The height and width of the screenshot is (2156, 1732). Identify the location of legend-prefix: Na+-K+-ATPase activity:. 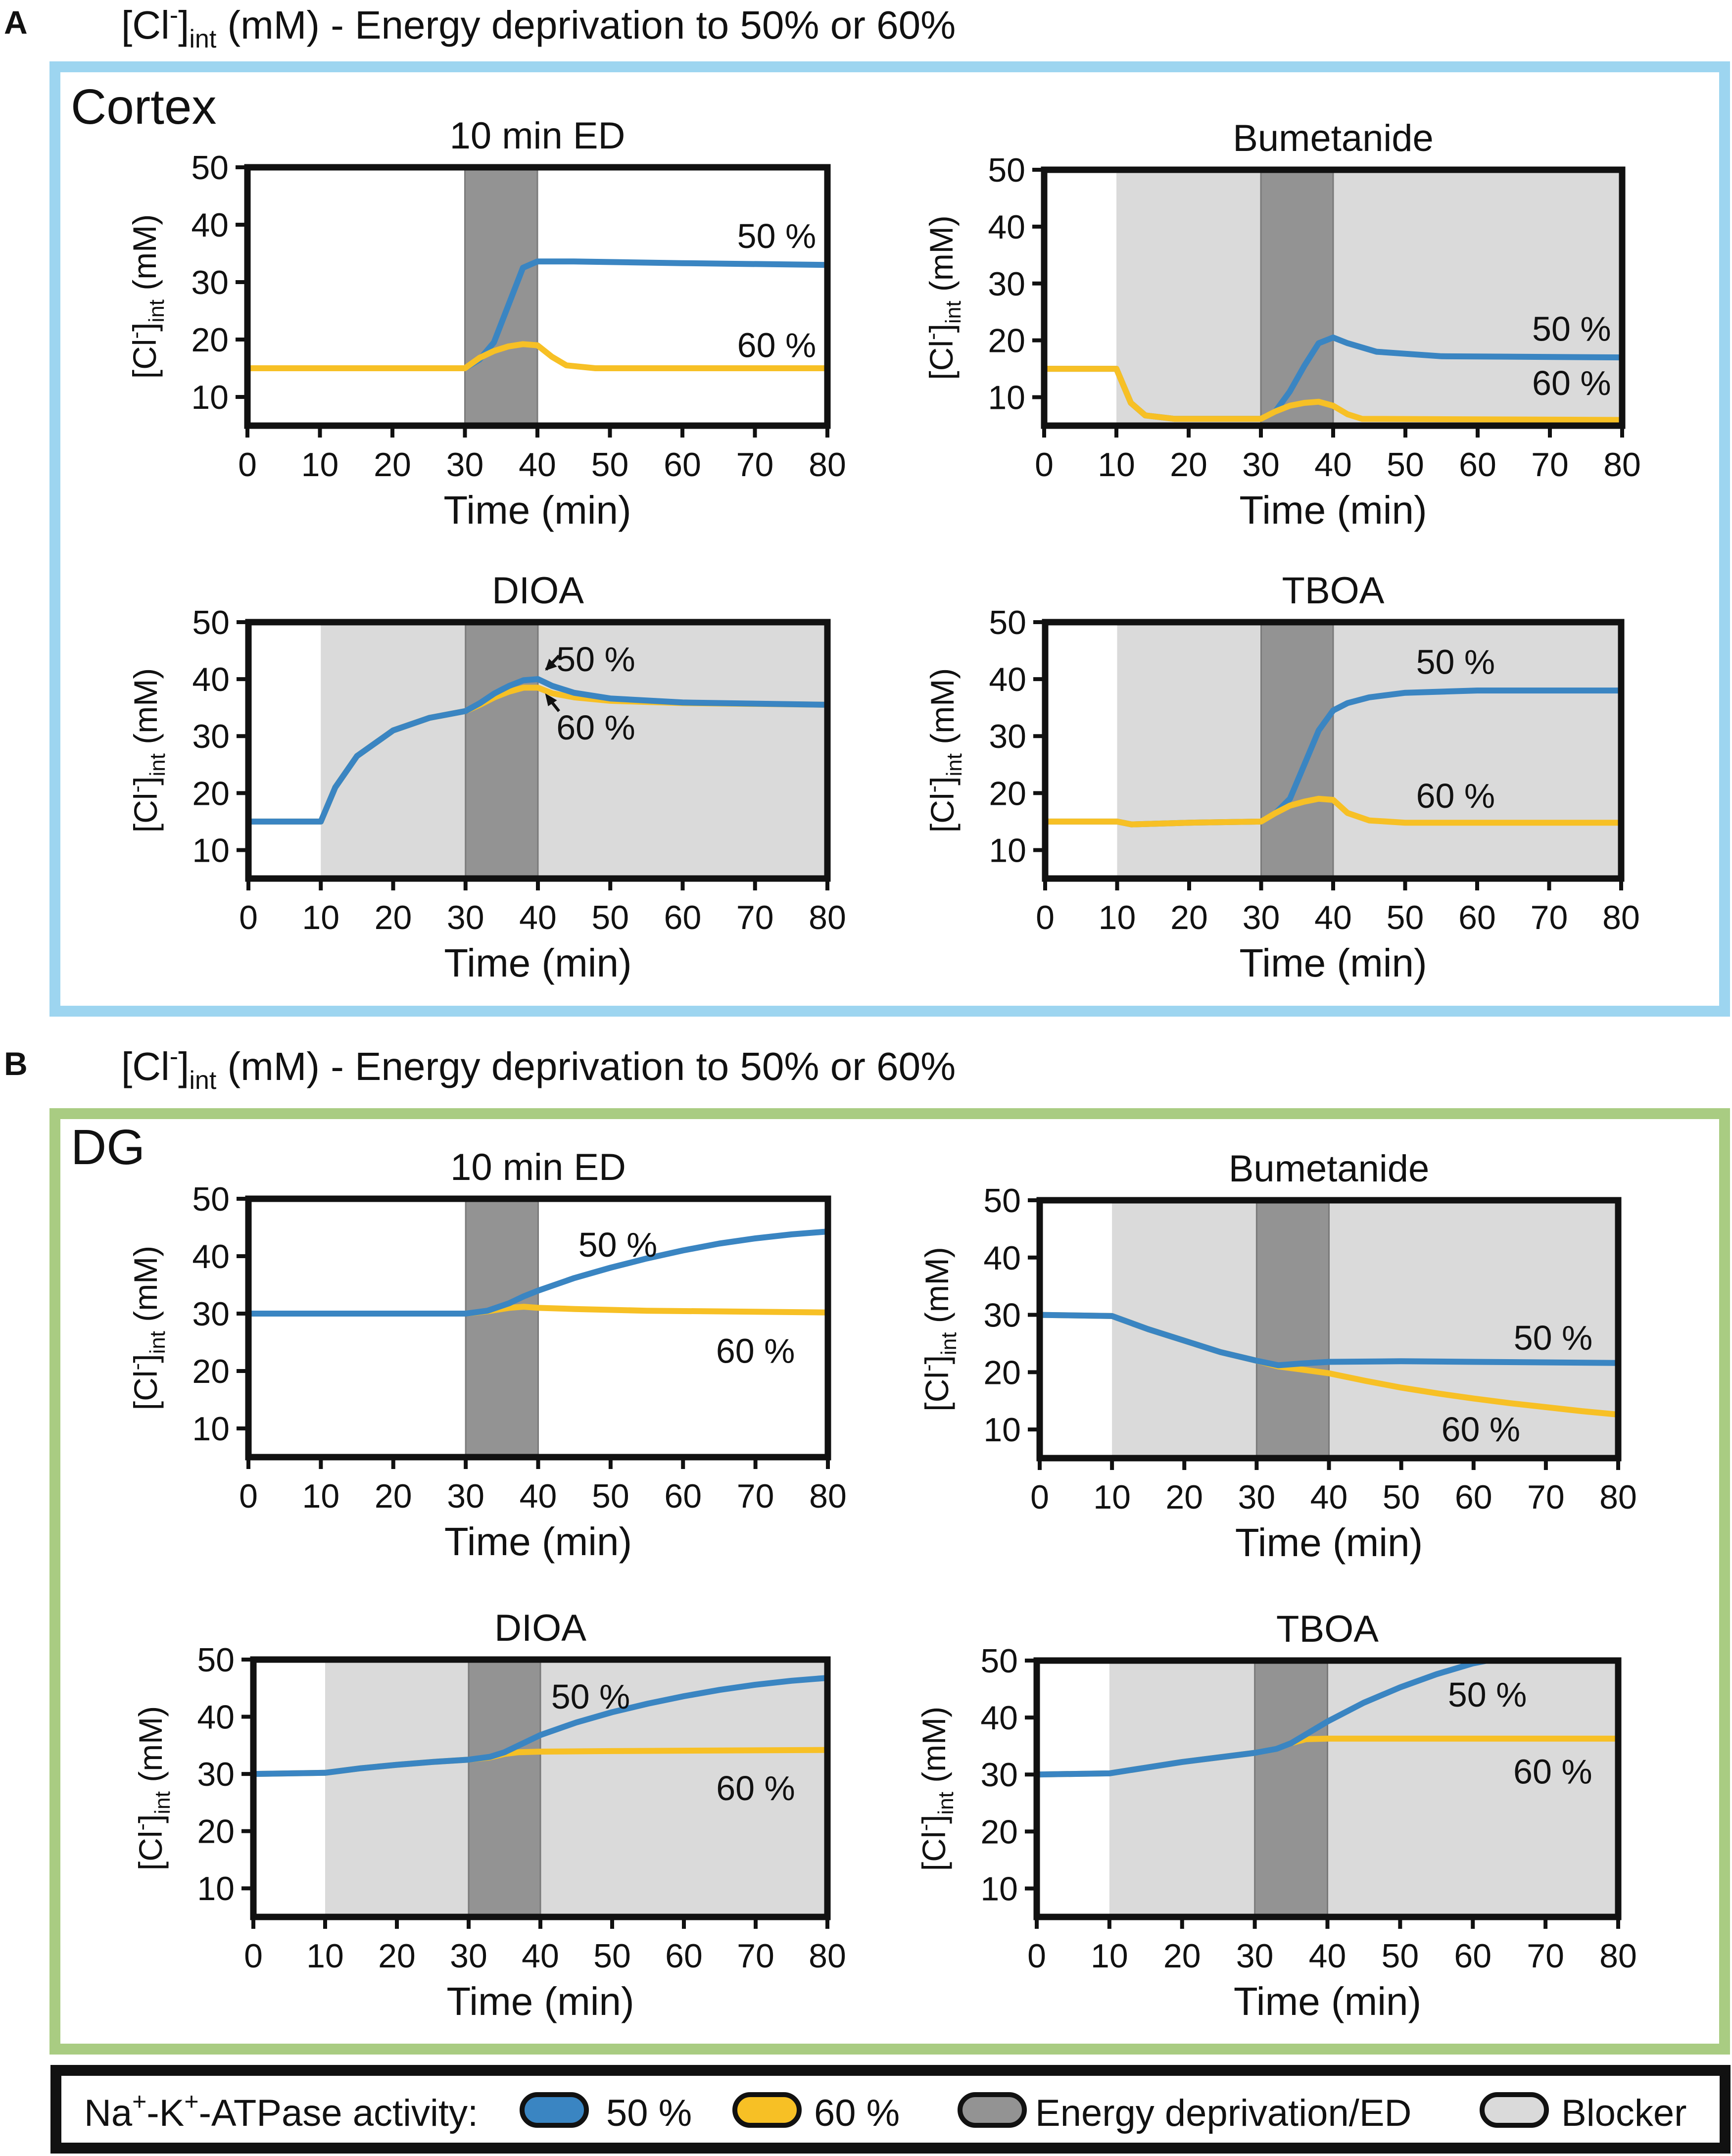
(281, 2111).